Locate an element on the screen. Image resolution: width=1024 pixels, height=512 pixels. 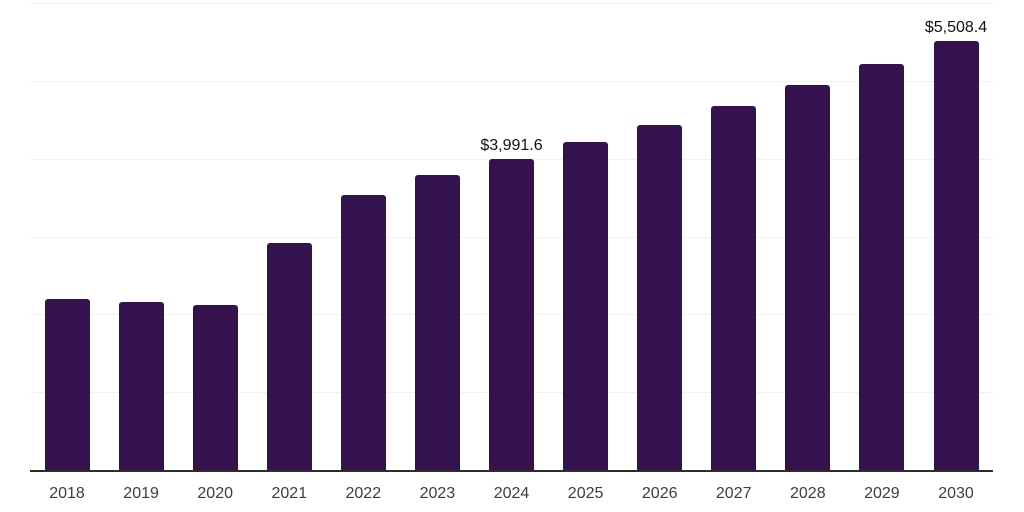
x-axis-line is located at coordinates (511, 471).